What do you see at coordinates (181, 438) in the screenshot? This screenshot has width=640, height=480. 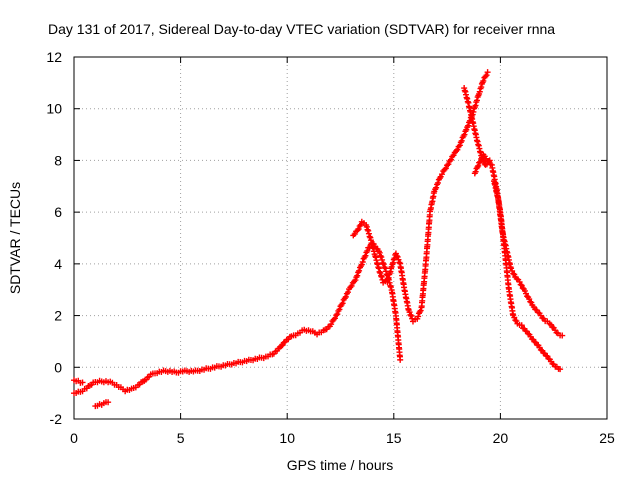 I see `x-tick-label: 5` at bounding box center [181, 438].